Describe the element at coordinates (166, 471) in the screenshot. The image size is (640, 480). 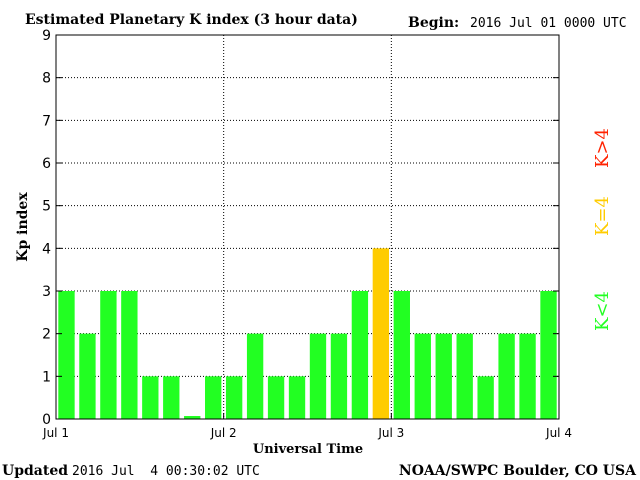
I see `updated-value: 2016 Jul 4 00:30:02 UTC` at that location.